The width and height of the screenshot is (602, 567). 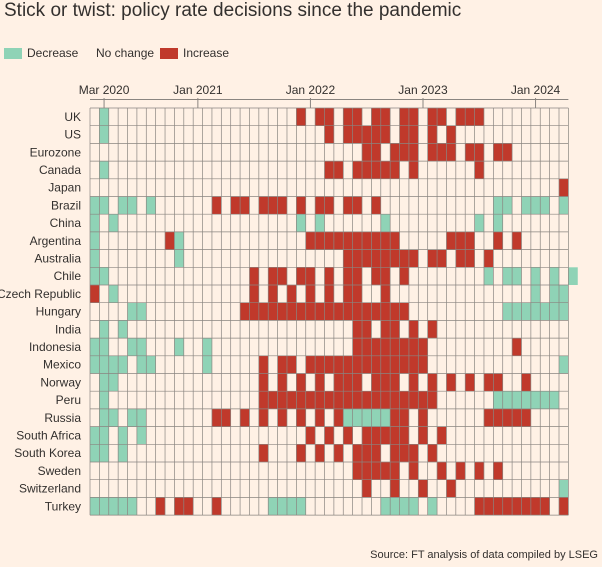 I want to click on row-label: Argentina, so click(x=56, y=241).